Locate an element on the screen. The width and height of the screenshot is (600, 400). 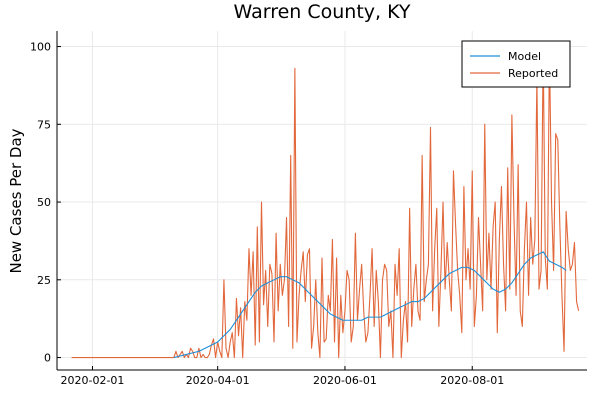
y-axis-label: New Cases Per Day is located at coordinates (16, 200).